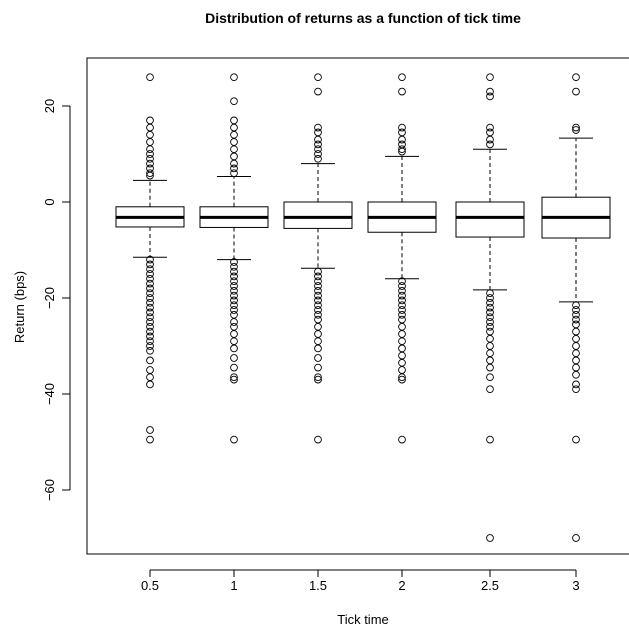 The width and height of the screenshot is (629, 629). What do you see at coordinates (490, 585) in the screenshot?
I see `x-tick-label: 2.5` at bounding box center [490, 585].